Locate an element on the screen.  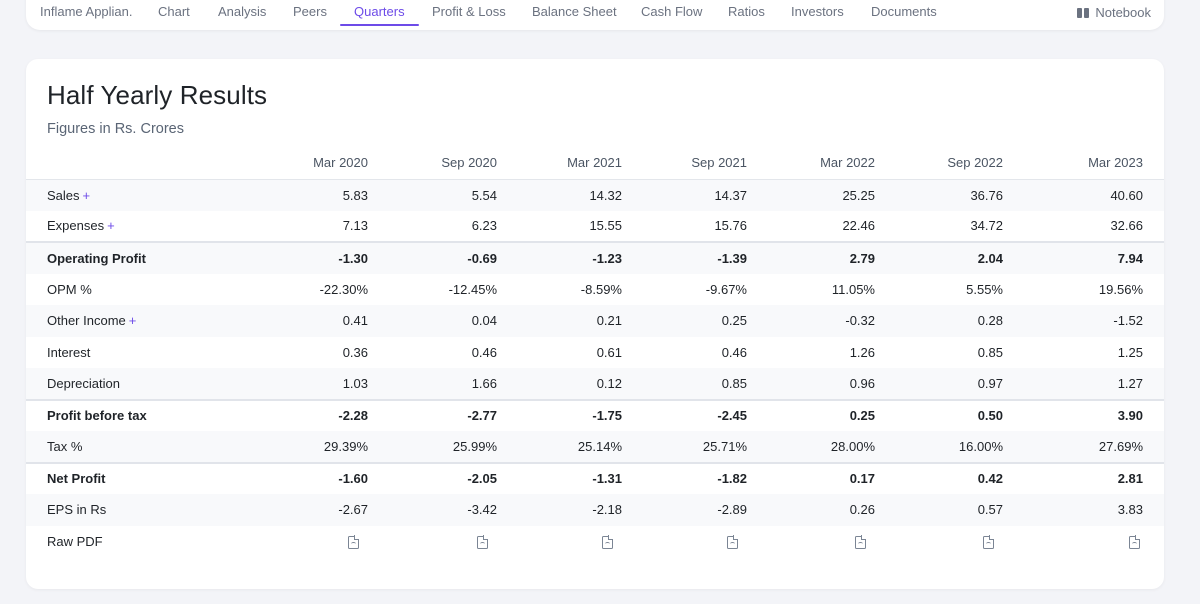
header-row-label-cell is located at coordinates (131, 163).